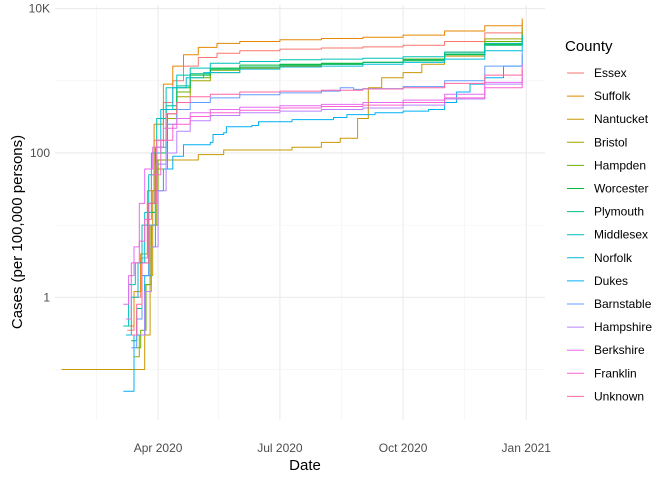  I want to click on x-tick-label: Jan 2021, so click(527, 448).